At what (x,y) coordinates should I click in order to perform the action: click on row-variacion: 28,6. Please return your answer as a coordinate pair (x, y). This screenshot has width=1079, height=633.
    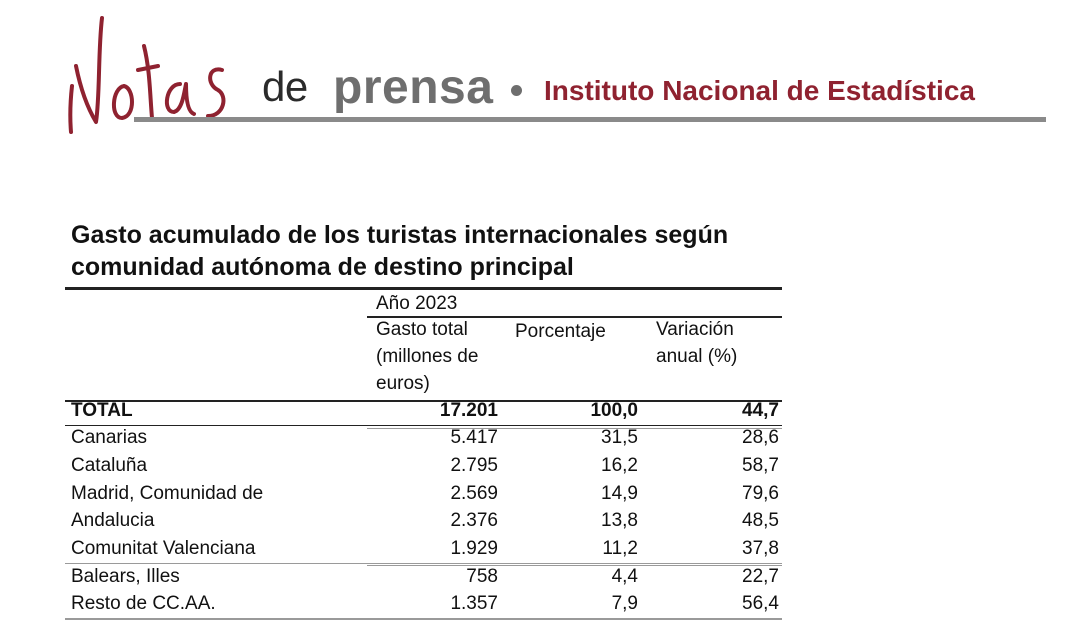
    Looking at the image, I should click on (760, 437).